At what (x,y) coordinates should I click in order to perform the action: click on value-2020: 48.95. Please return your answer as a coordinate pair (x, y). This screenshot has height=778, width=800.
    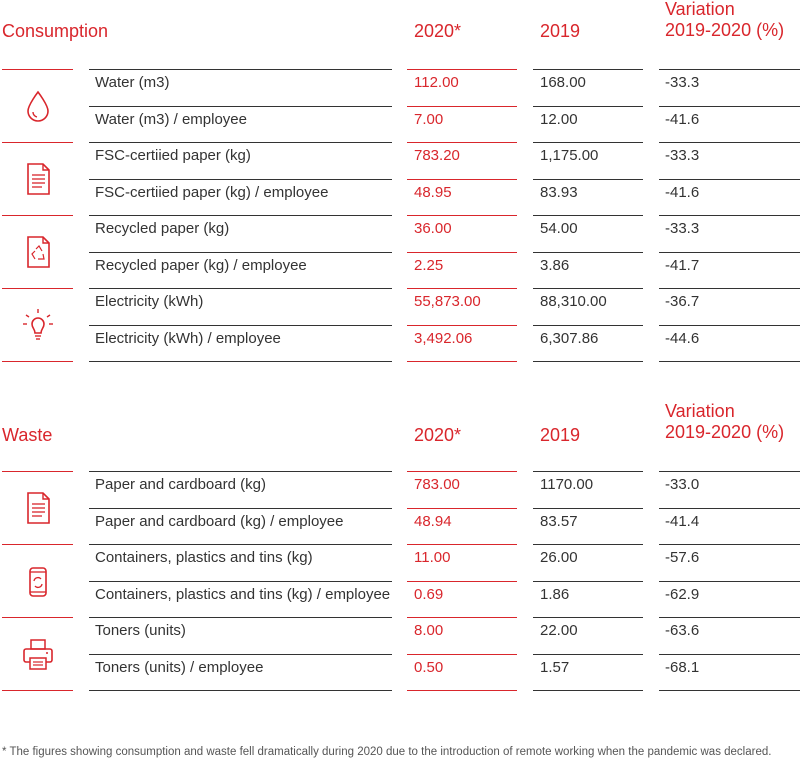
    Looking at the image, I should click on (433, 192).